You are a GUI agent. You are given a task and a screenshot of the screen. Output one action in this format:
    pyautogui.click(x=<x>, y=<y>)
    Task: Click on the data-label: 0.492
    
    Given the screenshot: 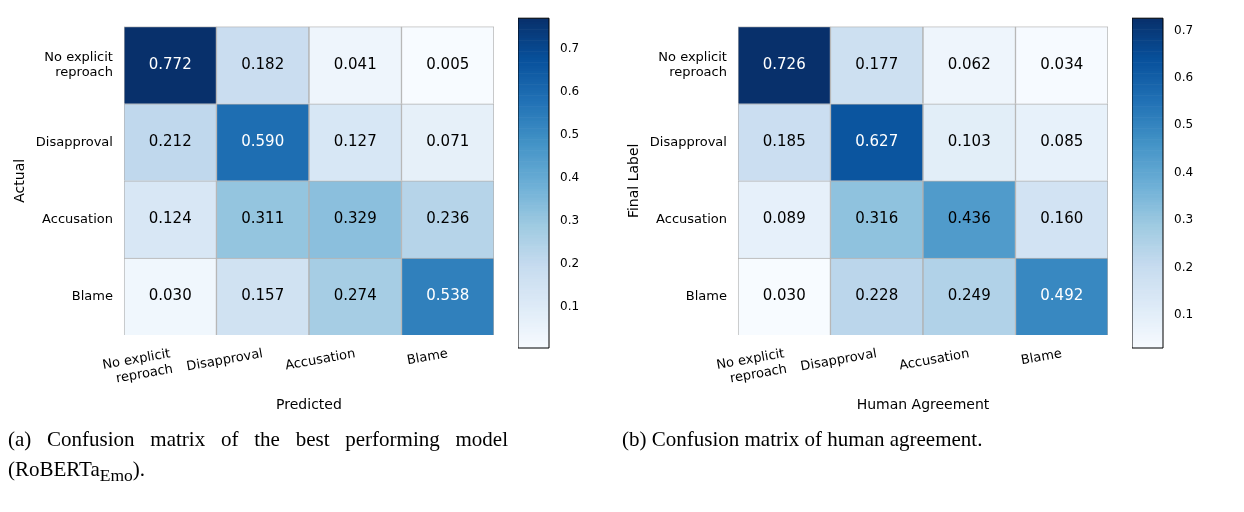 What is the action you would take?
    pyautogui.click(x=1062, y=295)
    